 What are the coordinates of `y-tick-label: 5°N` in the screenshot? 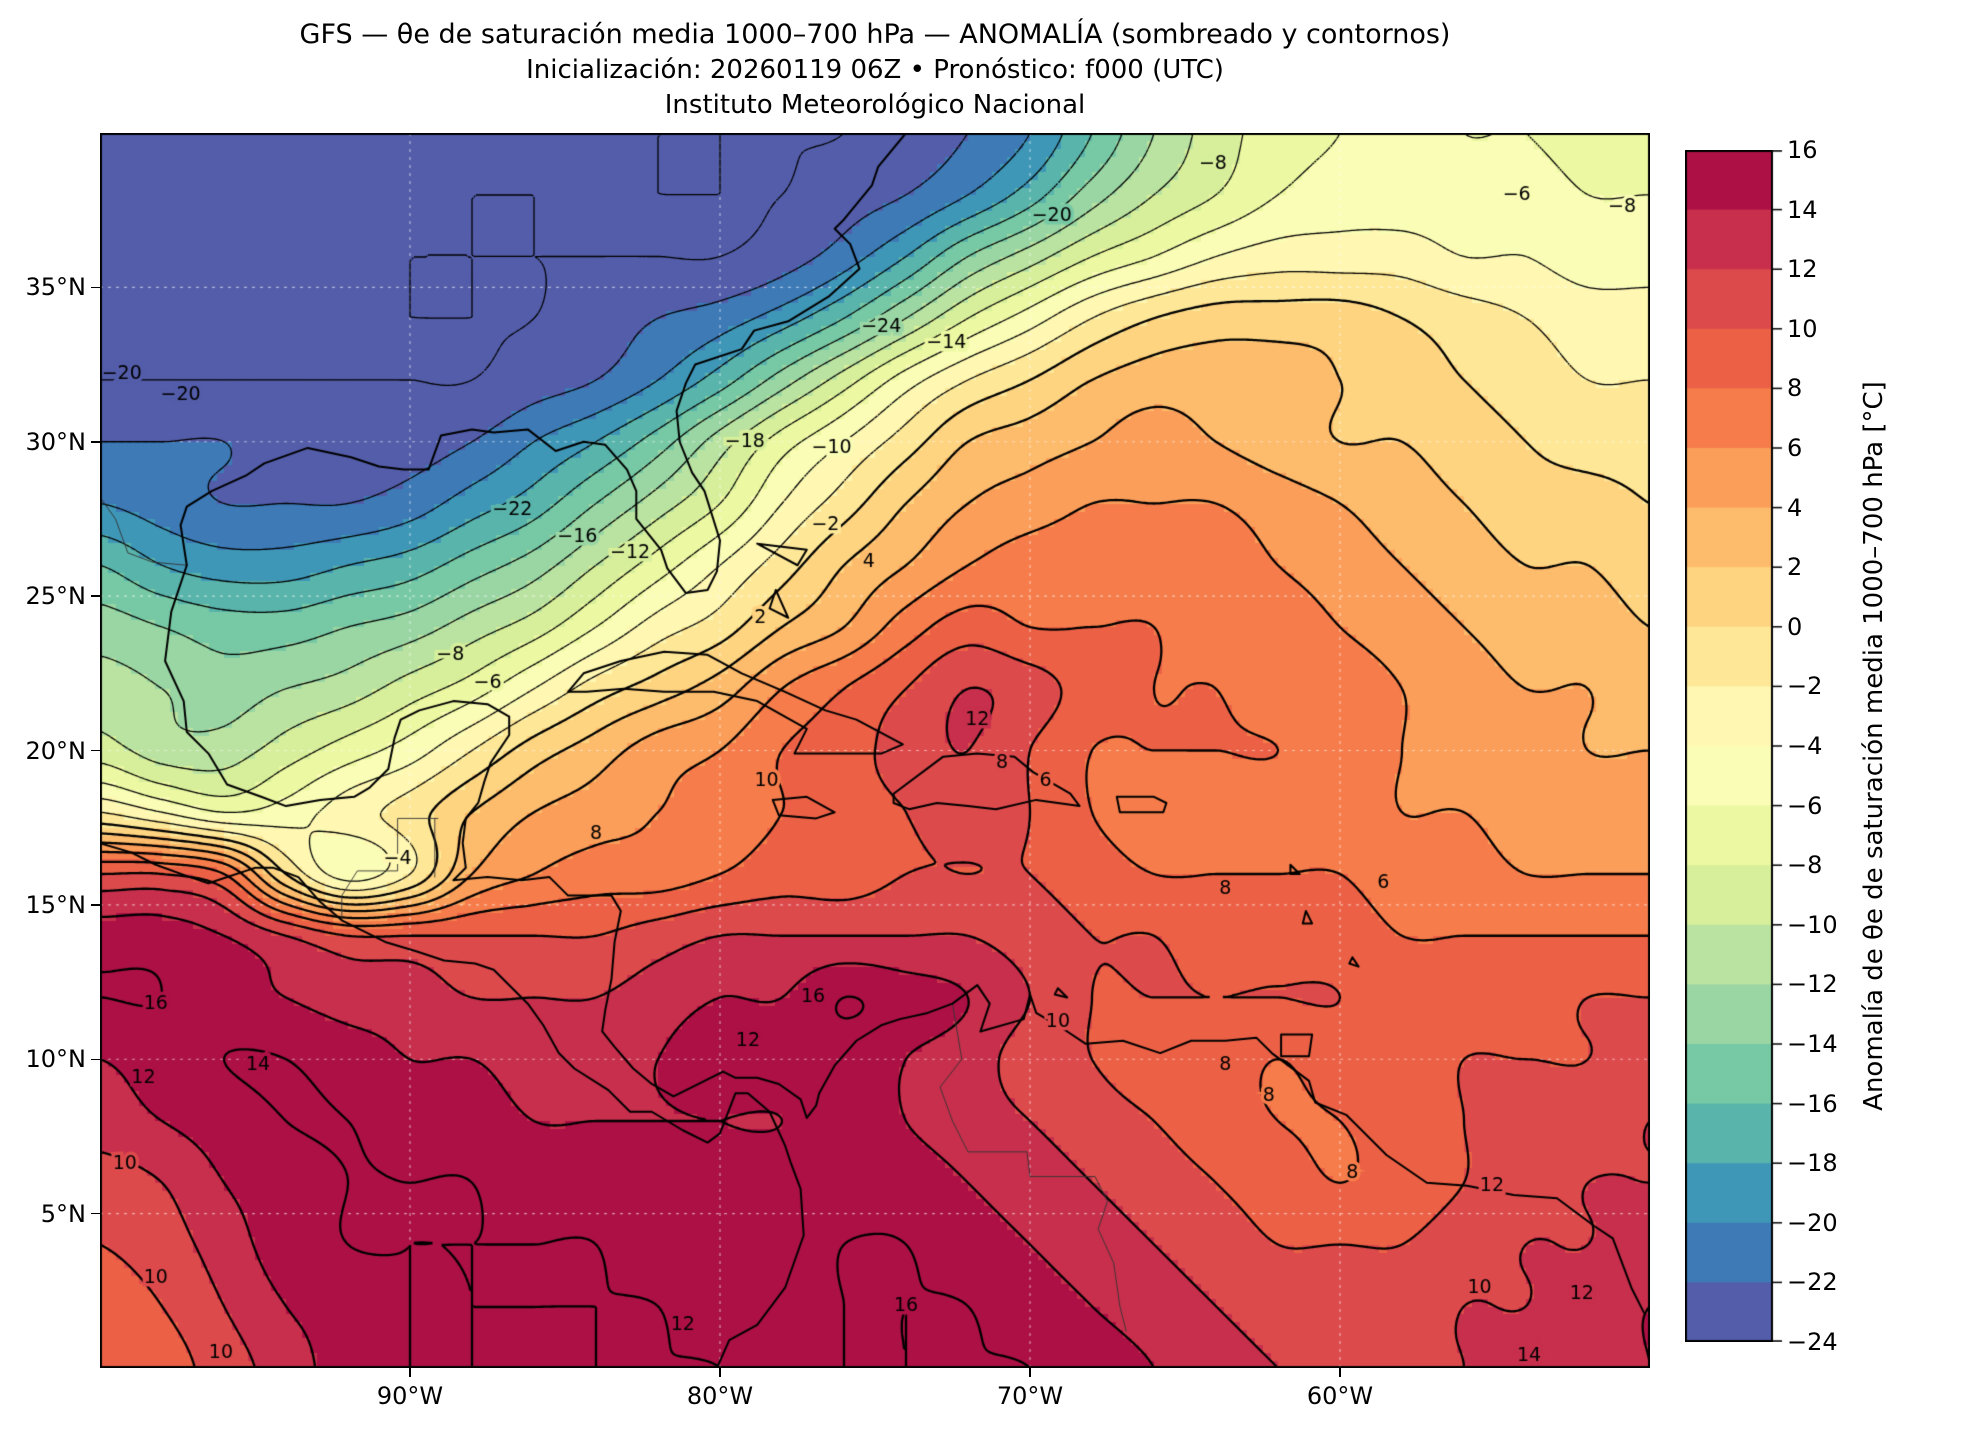 It's located at (63, 1213).